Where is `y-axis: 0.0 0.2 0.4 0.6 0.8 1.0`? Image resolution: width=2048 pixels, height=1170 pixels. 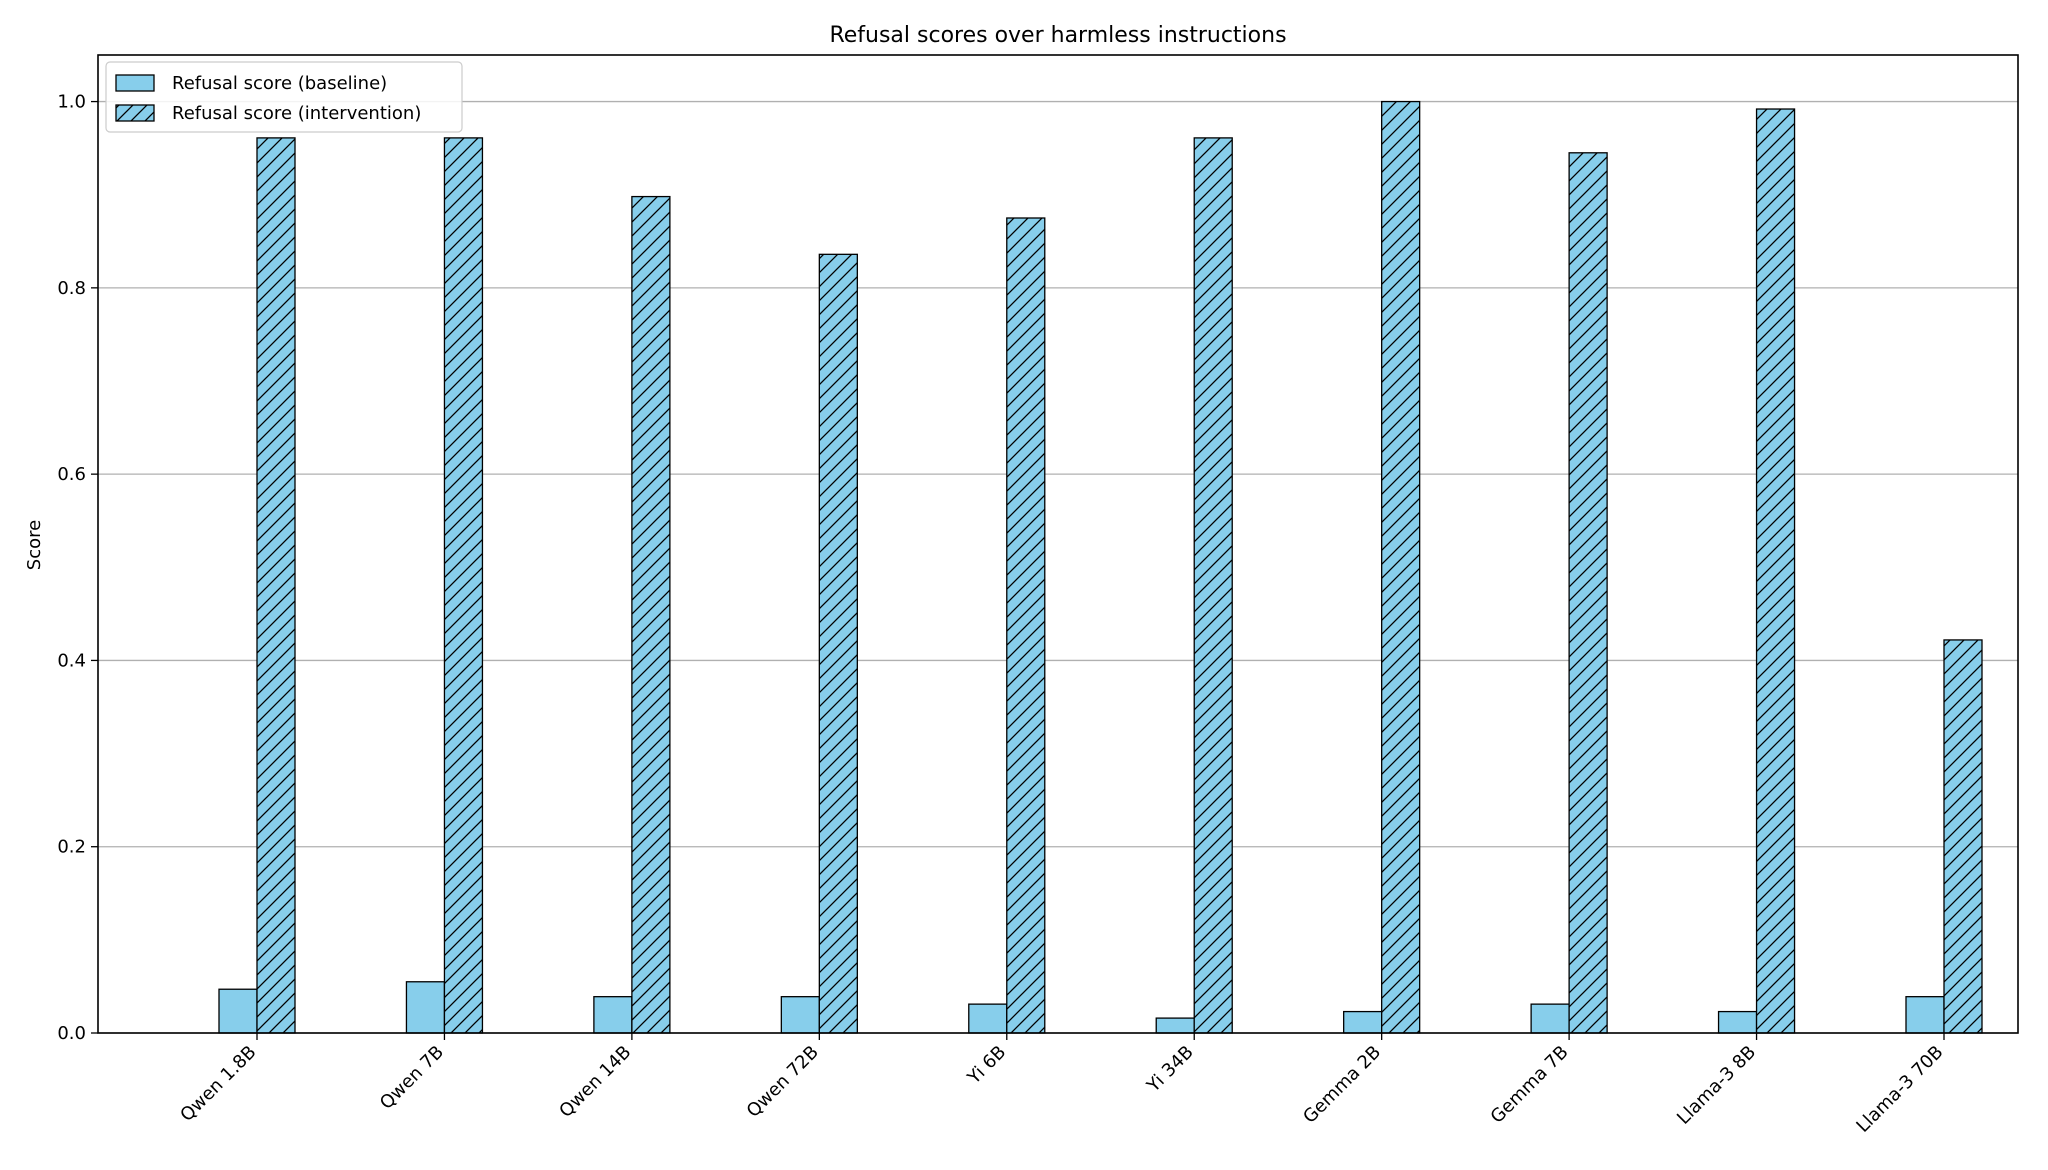 y-axis: 0.0 0.2 0.4 0.6 0.8 1.0 is located at coordinates (77, 568).